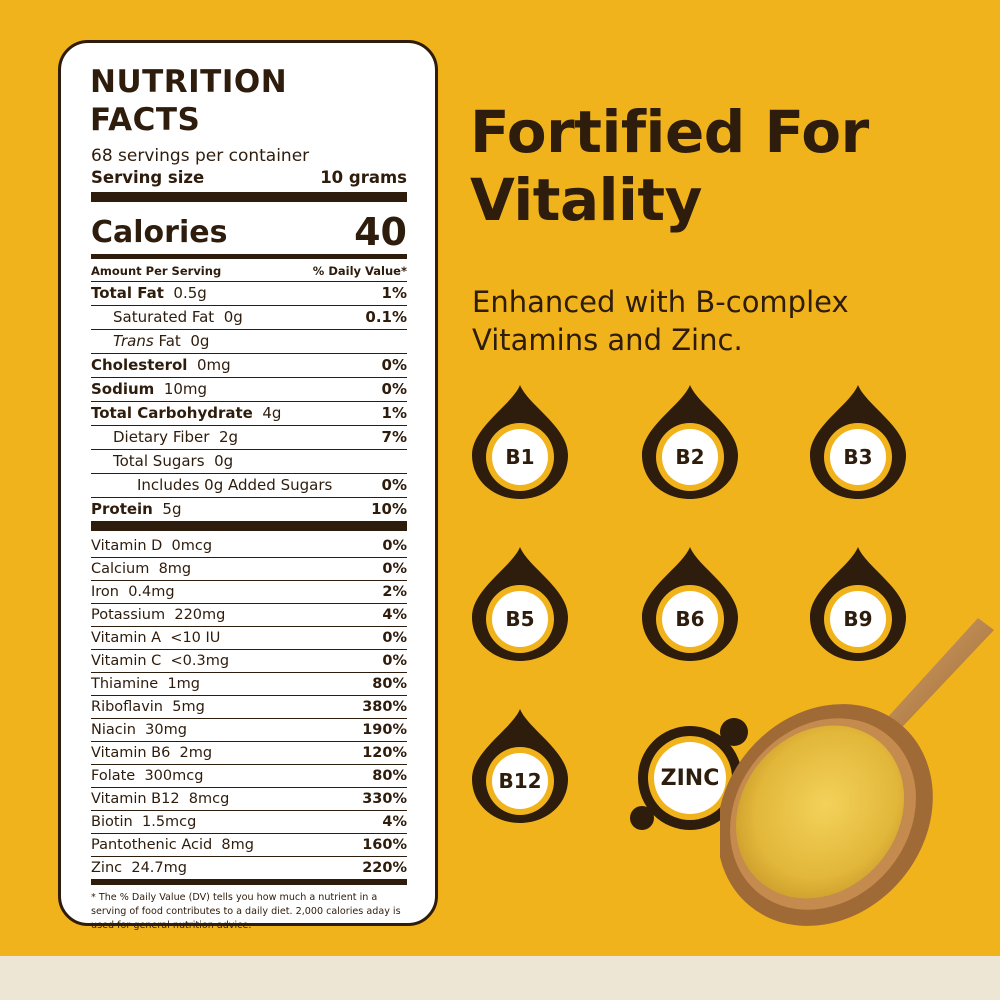 Image resolution: width=1000 pixels, height=1000 pixels. What do you see at coordinates (249, 799) in the screenshot?
I see `vitamin-row: Vitamin B12 8mcg 330%` at bounding box center [249, 799].